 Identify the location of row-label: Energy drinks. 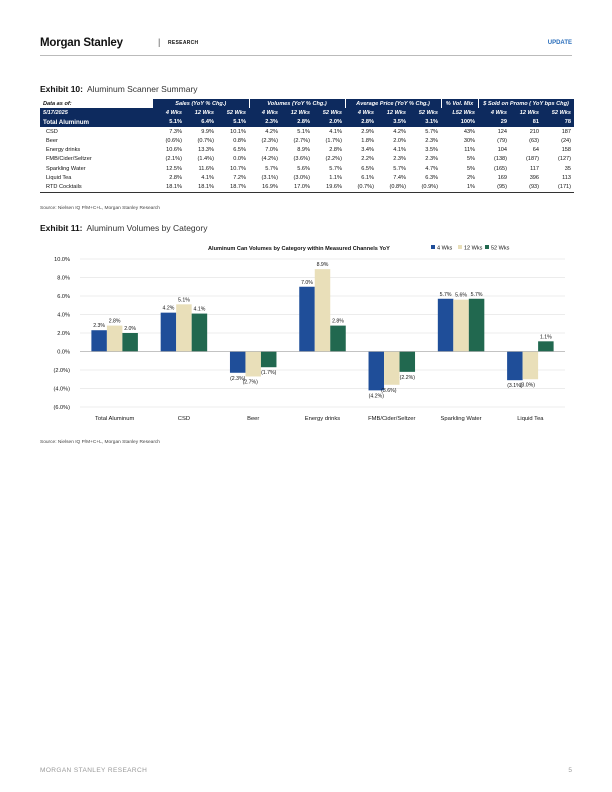
(63, 150).